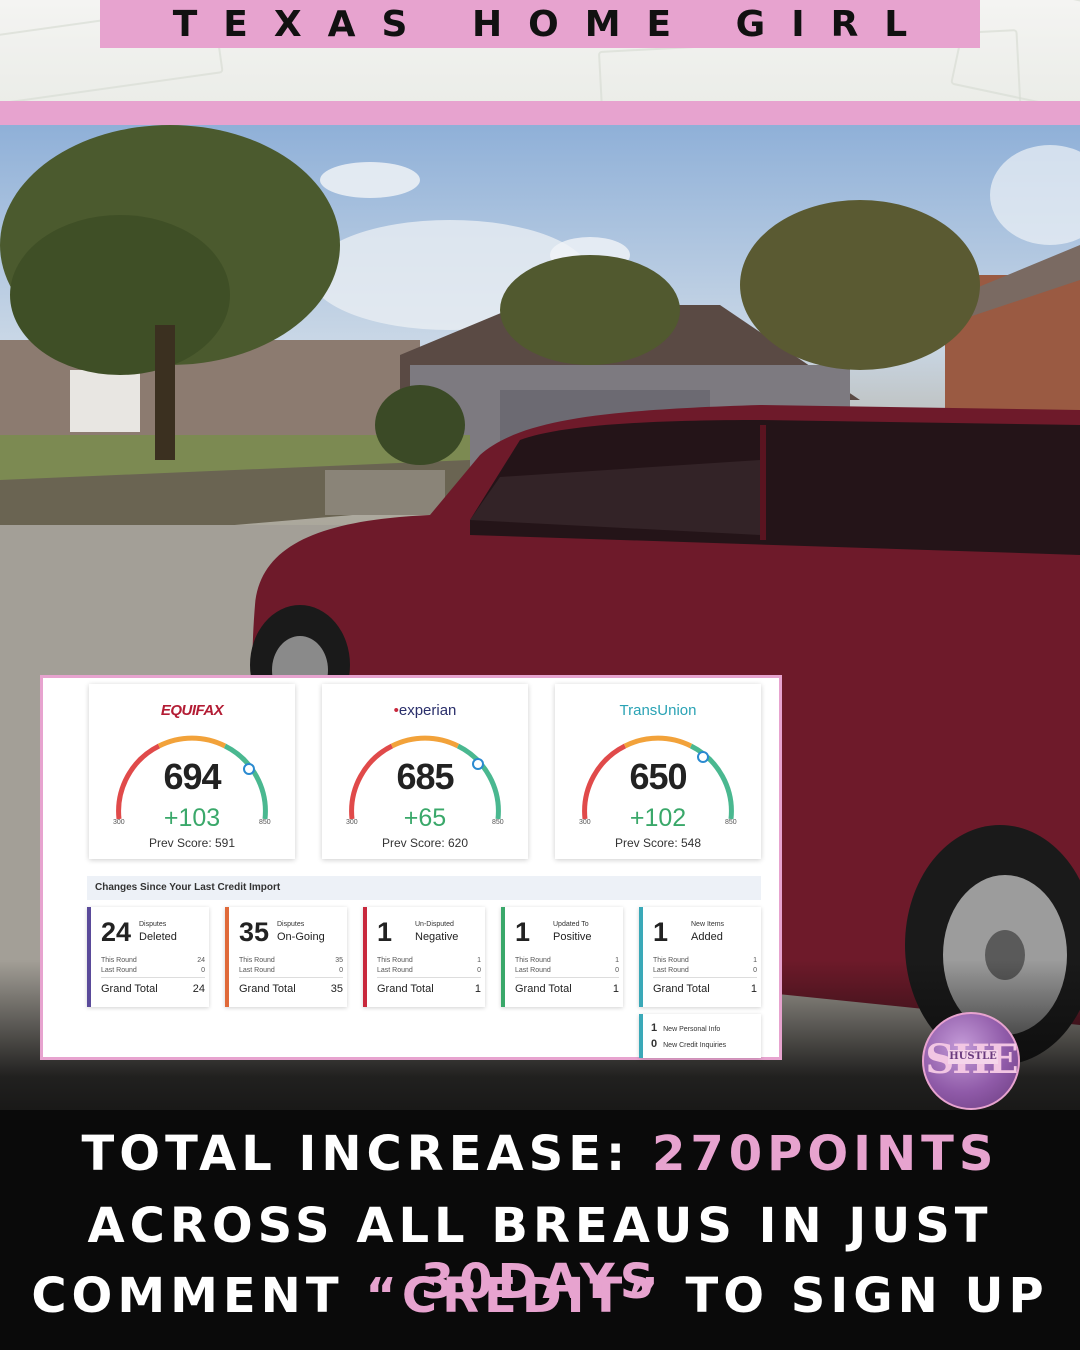 The image size is (1080, 1350). I want to click on score-change: +103, so click(192, 818).